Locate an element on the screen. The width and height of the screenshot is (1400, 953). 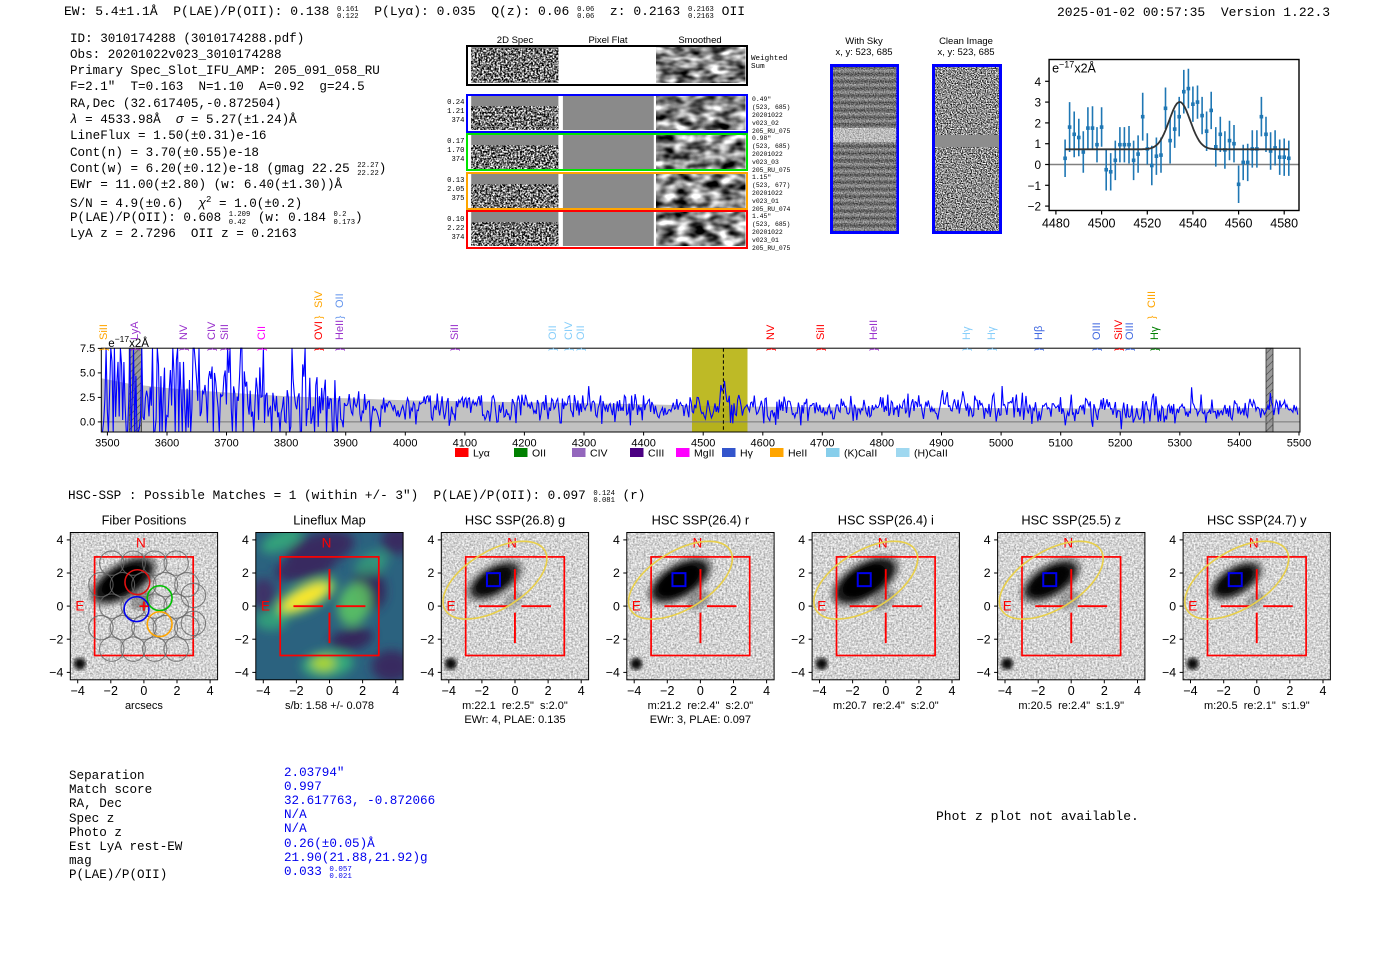
svg-text: 3600 is located at coordinates (167, 444).